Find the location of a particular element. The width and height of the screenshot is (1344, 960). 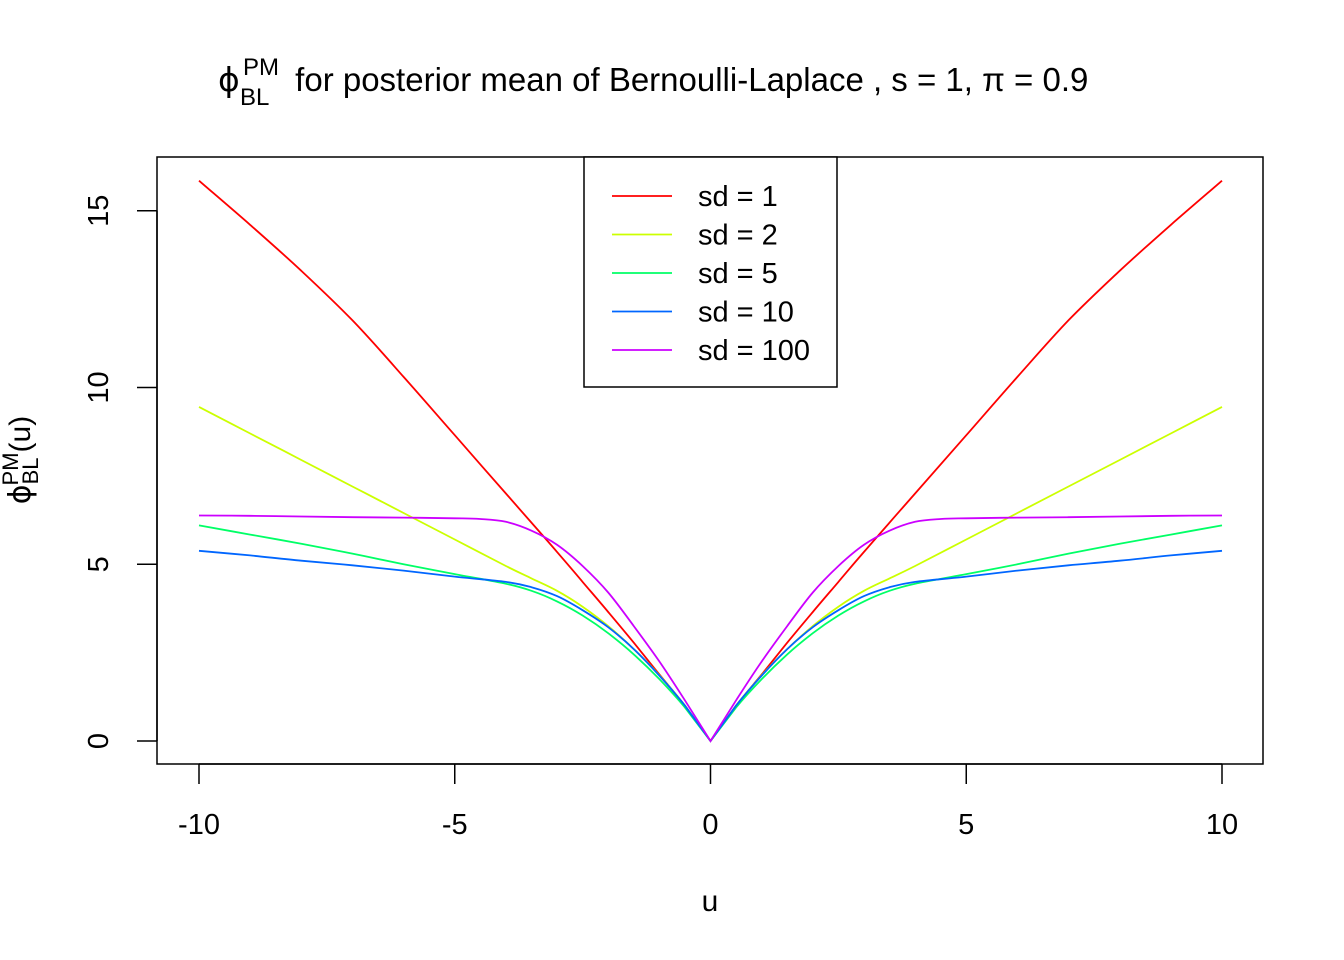

x-axis: -10 -5 0 5 10 is located at coordinates (708, 802).